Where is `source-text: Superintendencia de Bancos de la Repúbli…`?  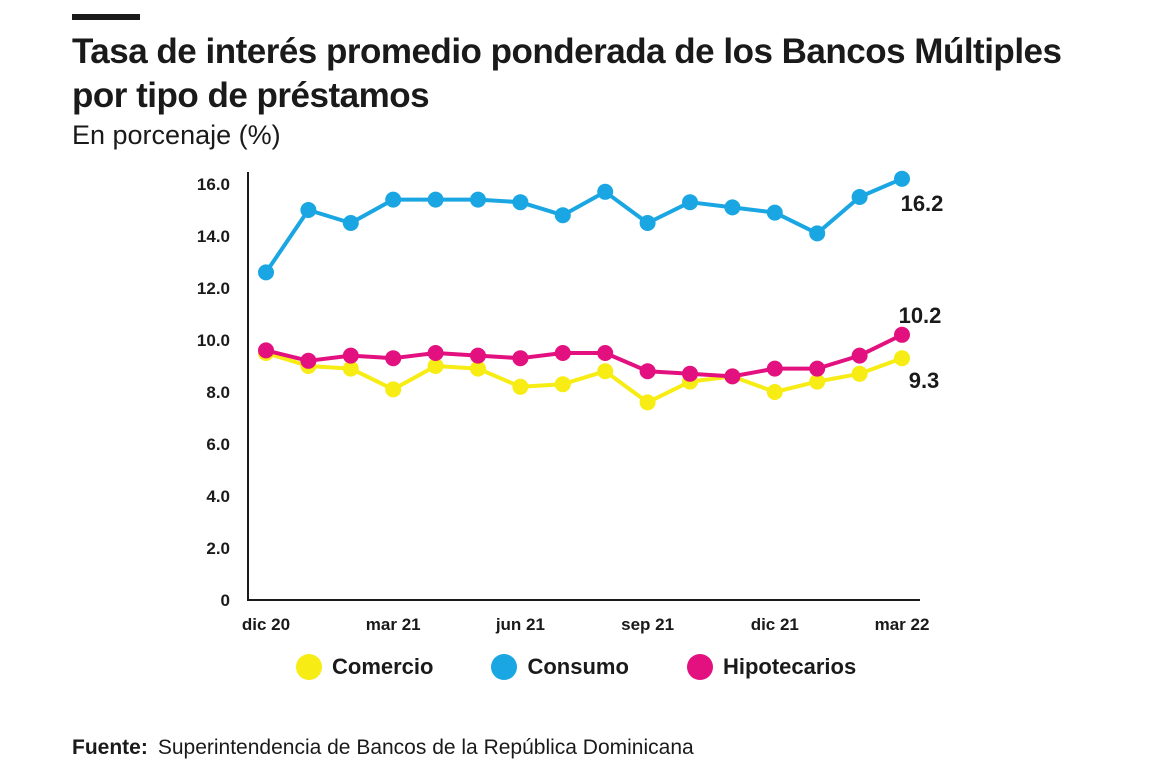
source-text: Superintendencia de Bancos de la Repúbli… is located at coordinates (425, 747).